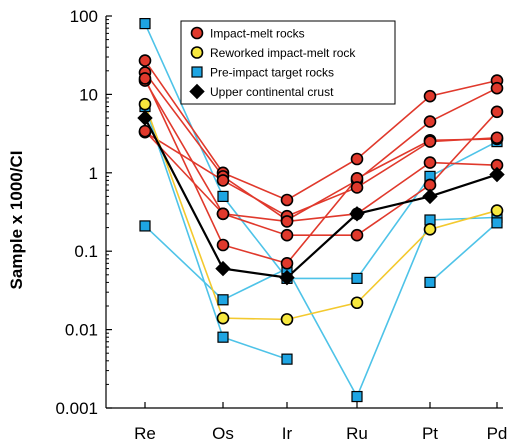 This screenshot has height=447, width=531. I want to click on x-tick-label: Pd, so click(497, 433).